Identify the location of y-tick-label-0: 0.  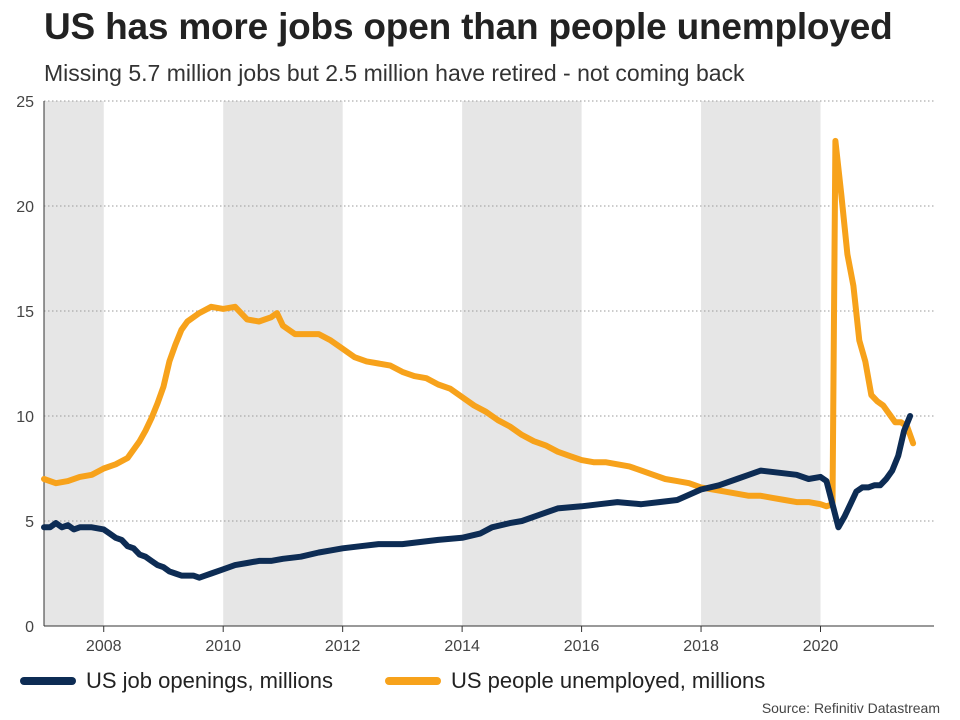
(29, 627).